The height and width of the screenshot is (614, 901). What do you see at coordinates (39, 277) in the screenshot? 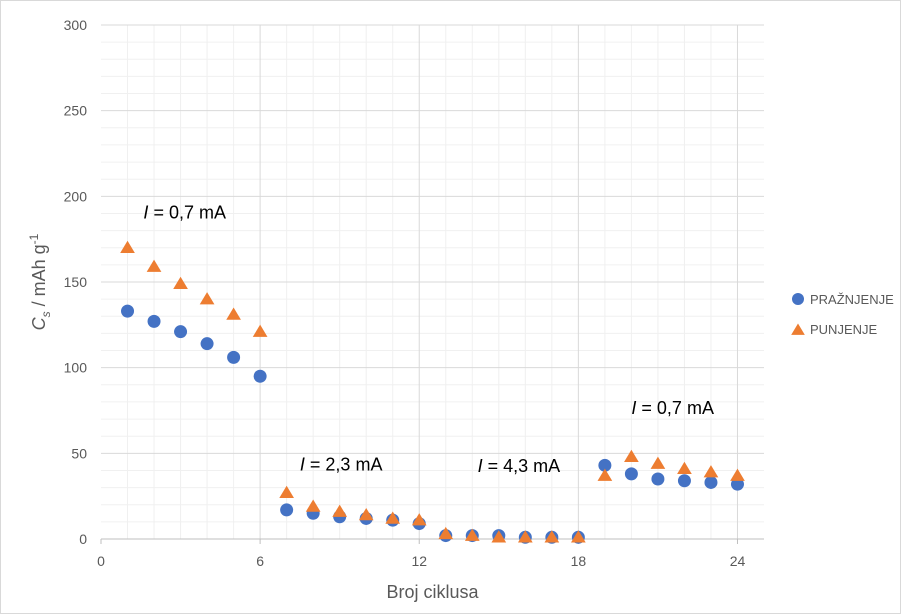
I see `y-axis-title-rest: / mAh g` at bounding box center [39, 277].